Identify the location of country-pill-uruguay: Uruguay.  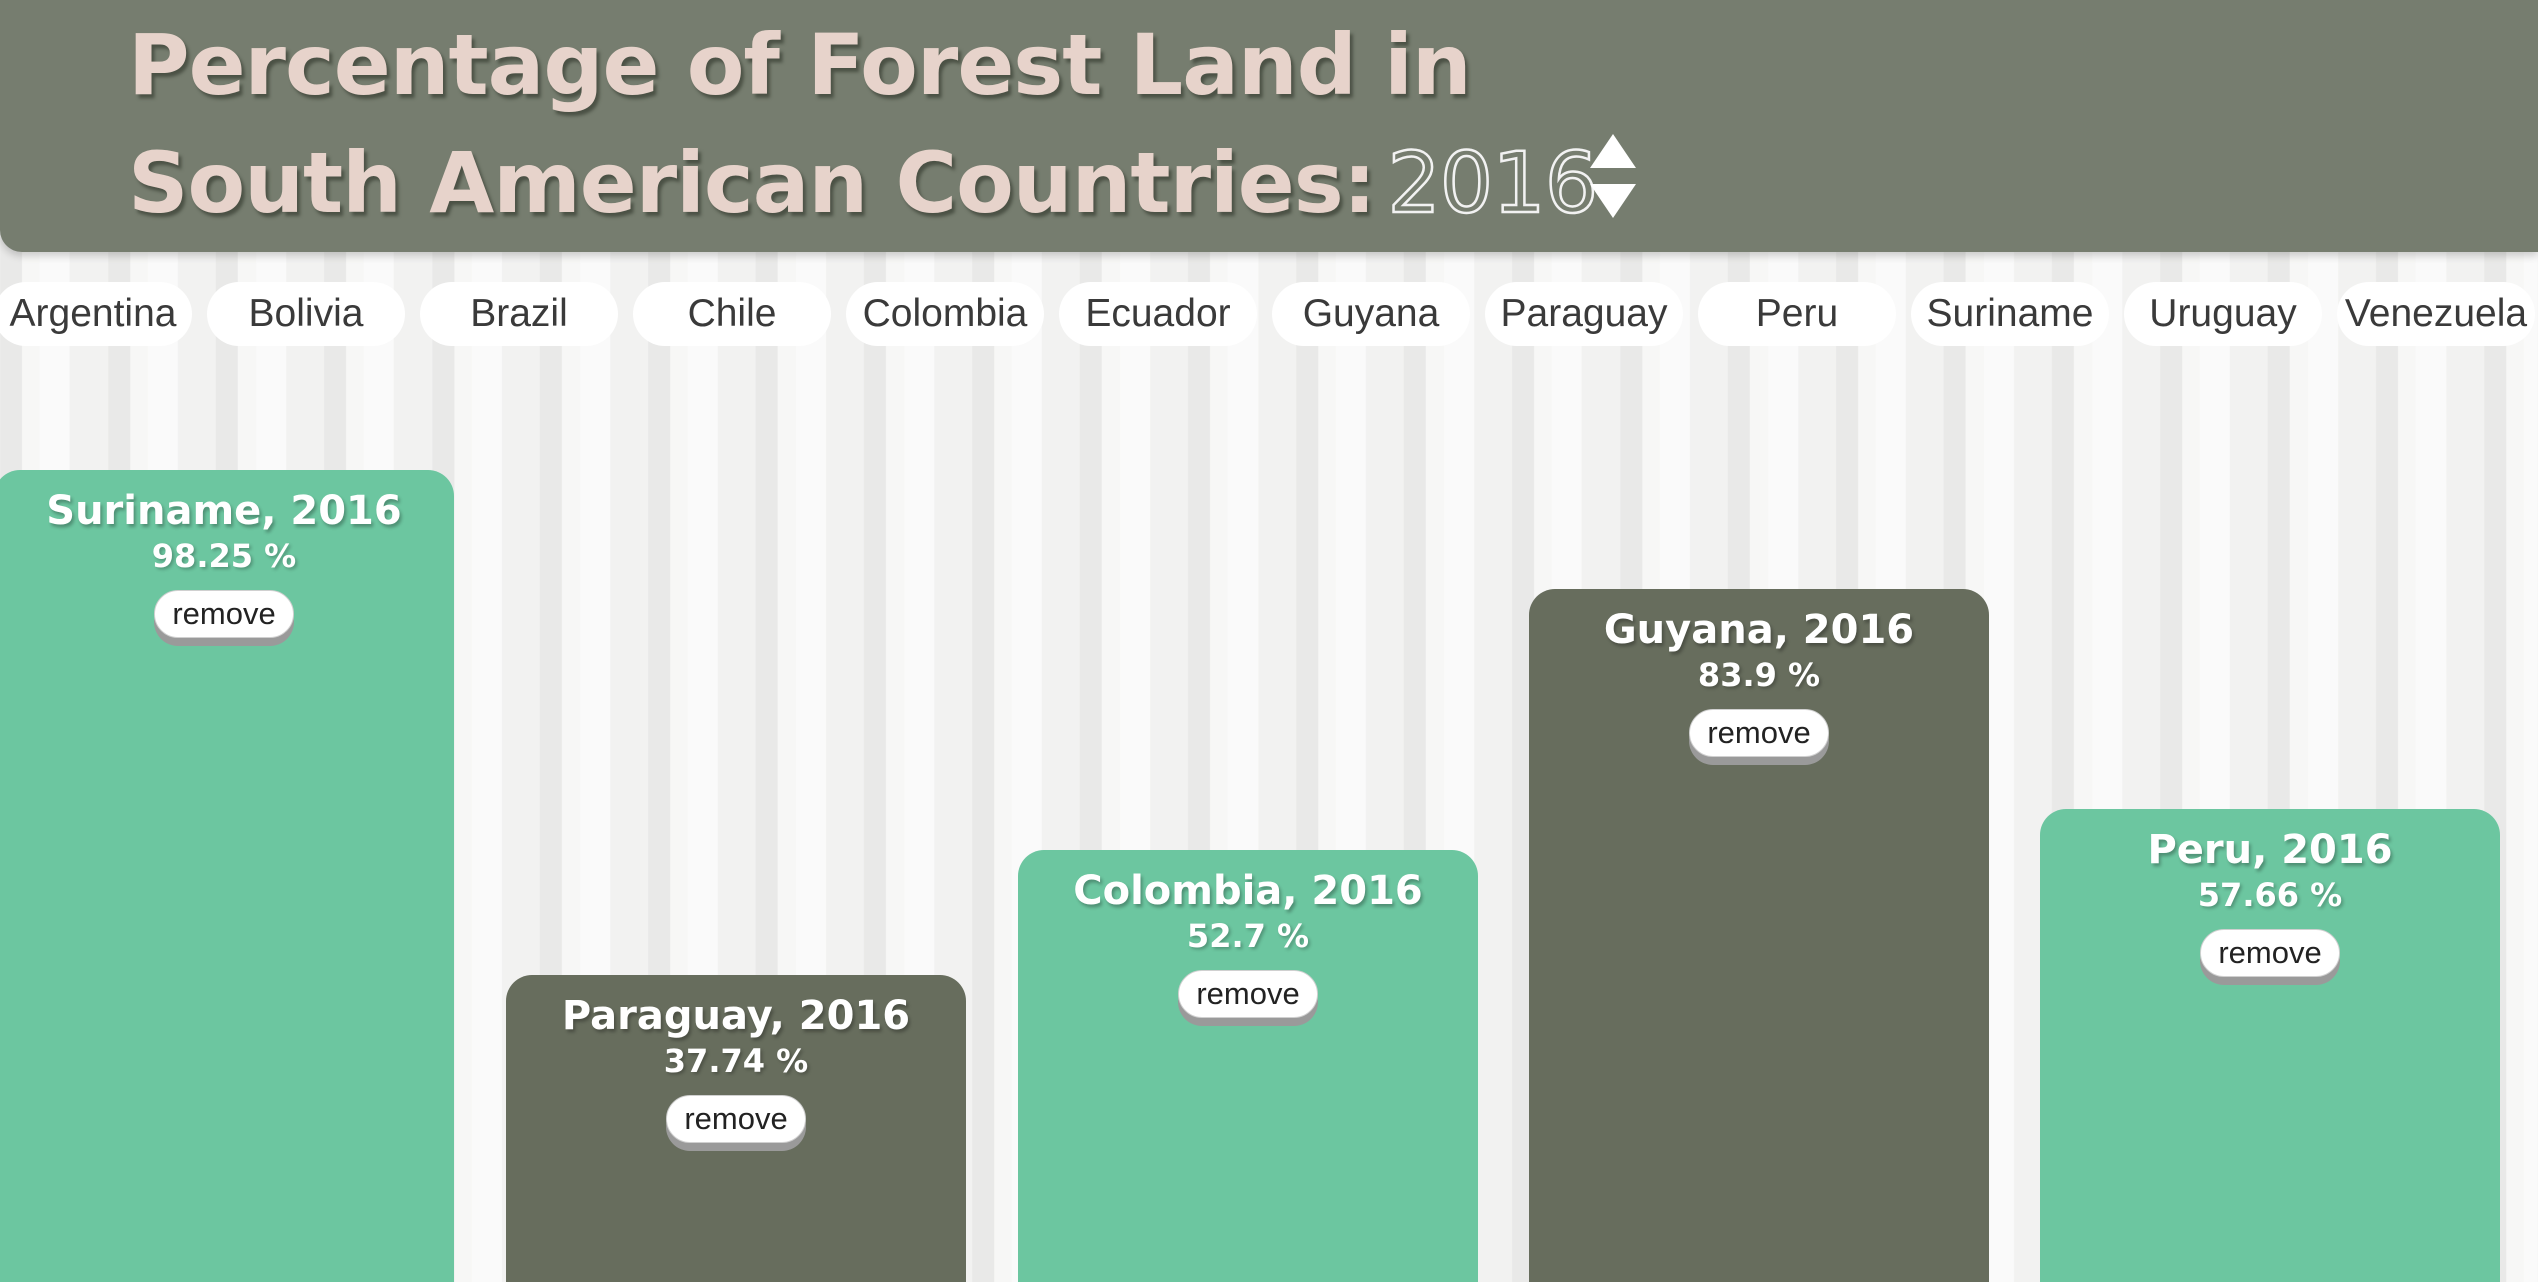
(2223, 314).